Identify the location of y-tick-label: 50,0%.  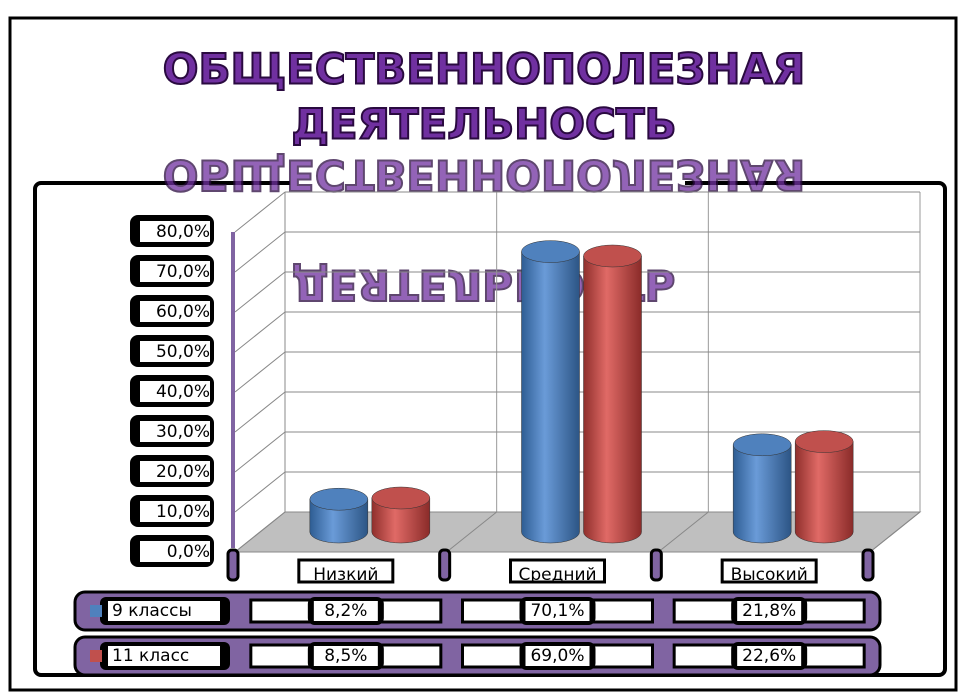
(183, 352).